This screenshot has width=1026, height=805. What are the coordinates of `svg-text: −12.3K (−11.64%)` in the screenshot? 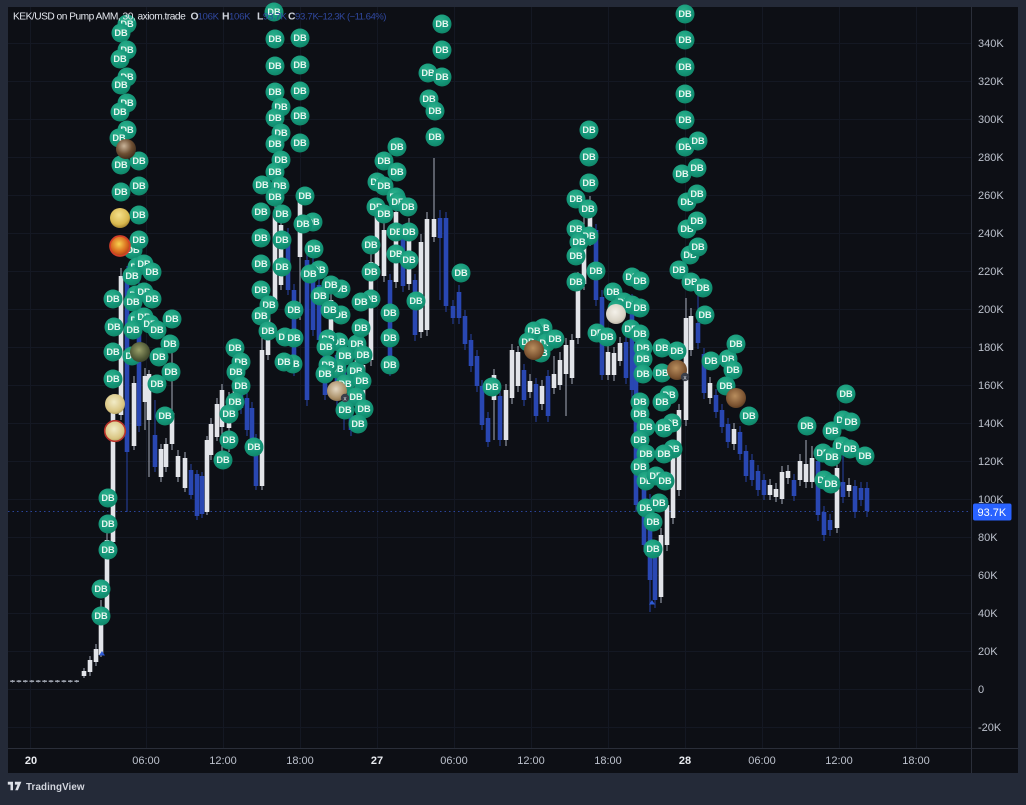 It's located at (352, 16).